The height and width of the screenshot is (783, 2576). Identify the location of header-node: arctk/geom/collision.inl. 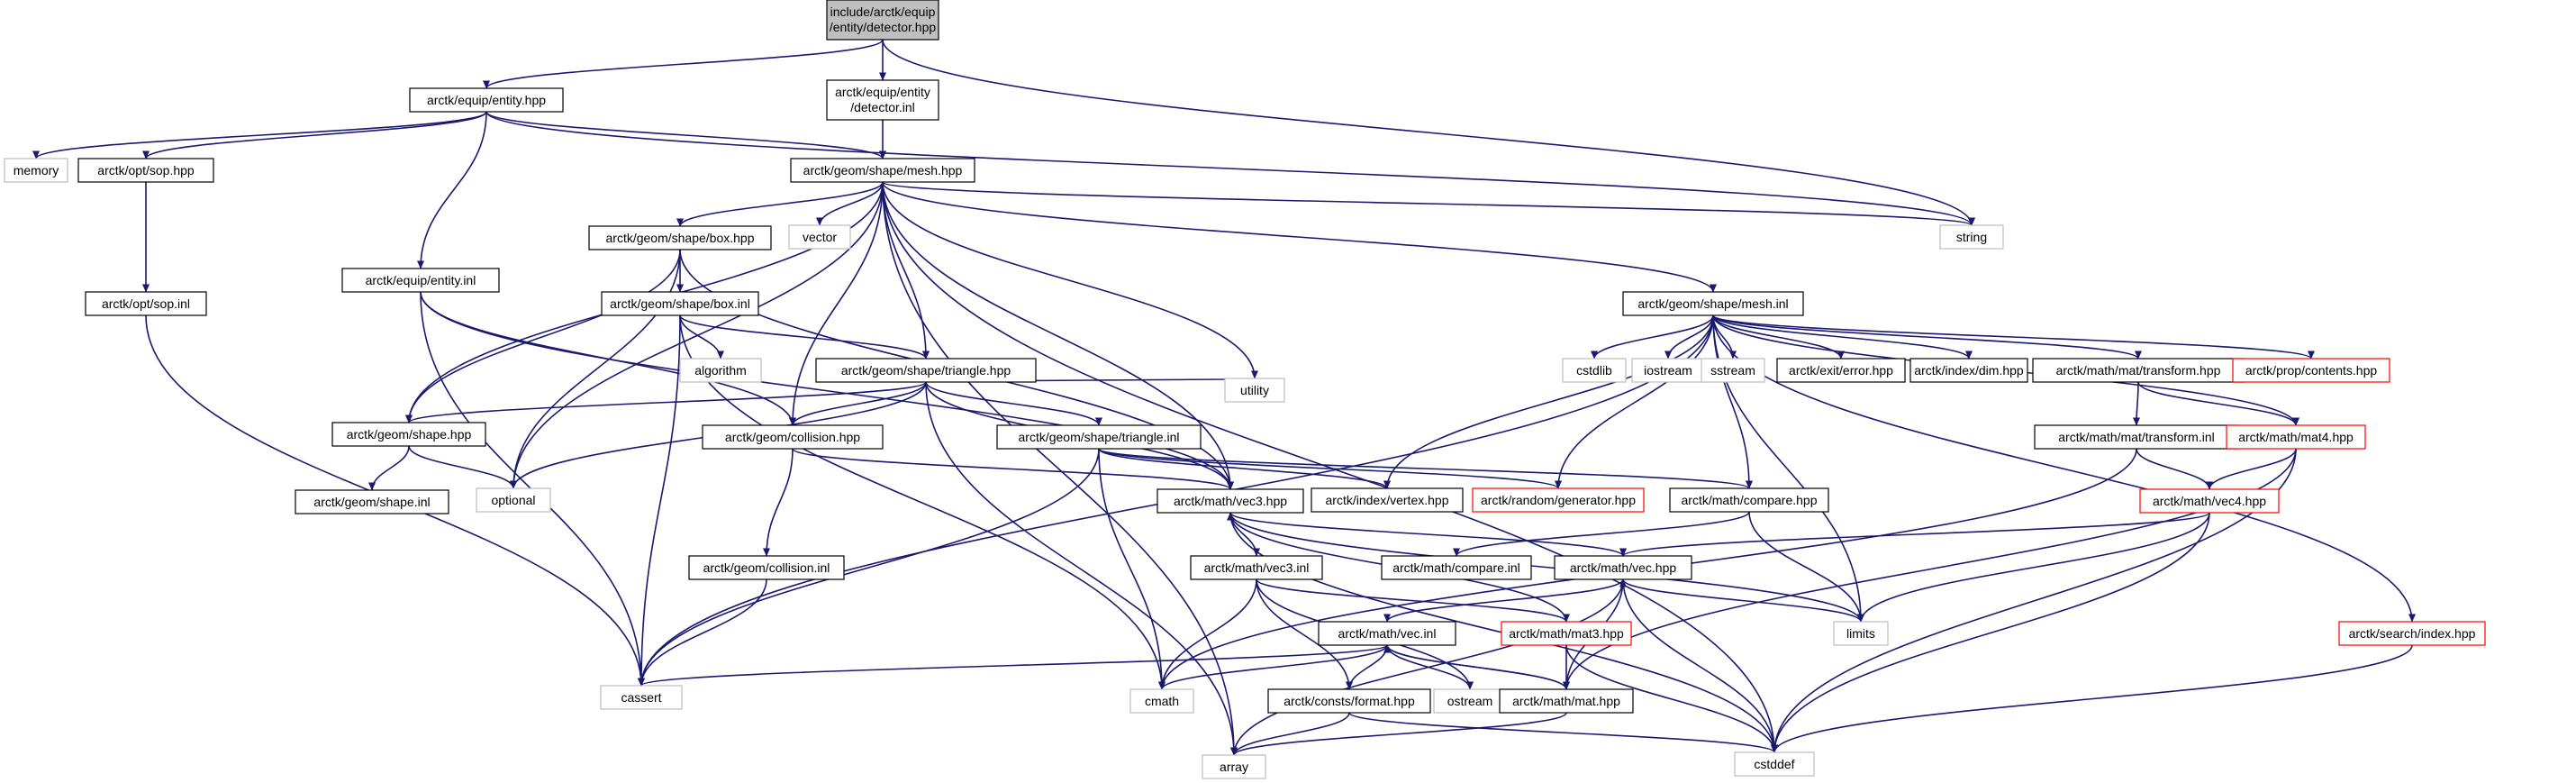
(766, 567).